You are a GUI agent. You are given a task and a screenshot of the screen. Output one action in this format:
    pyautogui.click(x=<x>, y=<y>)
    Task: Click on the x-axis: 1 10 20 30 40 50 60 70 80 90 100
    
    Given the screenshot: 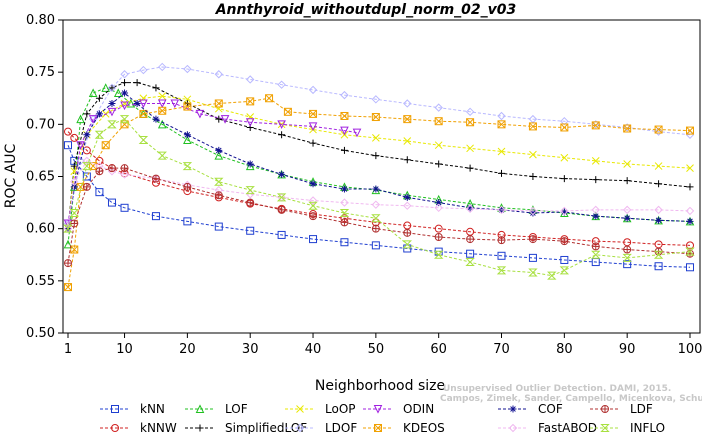 What is the action you would take?
    pyautogui.click(x=383, y=345)
    